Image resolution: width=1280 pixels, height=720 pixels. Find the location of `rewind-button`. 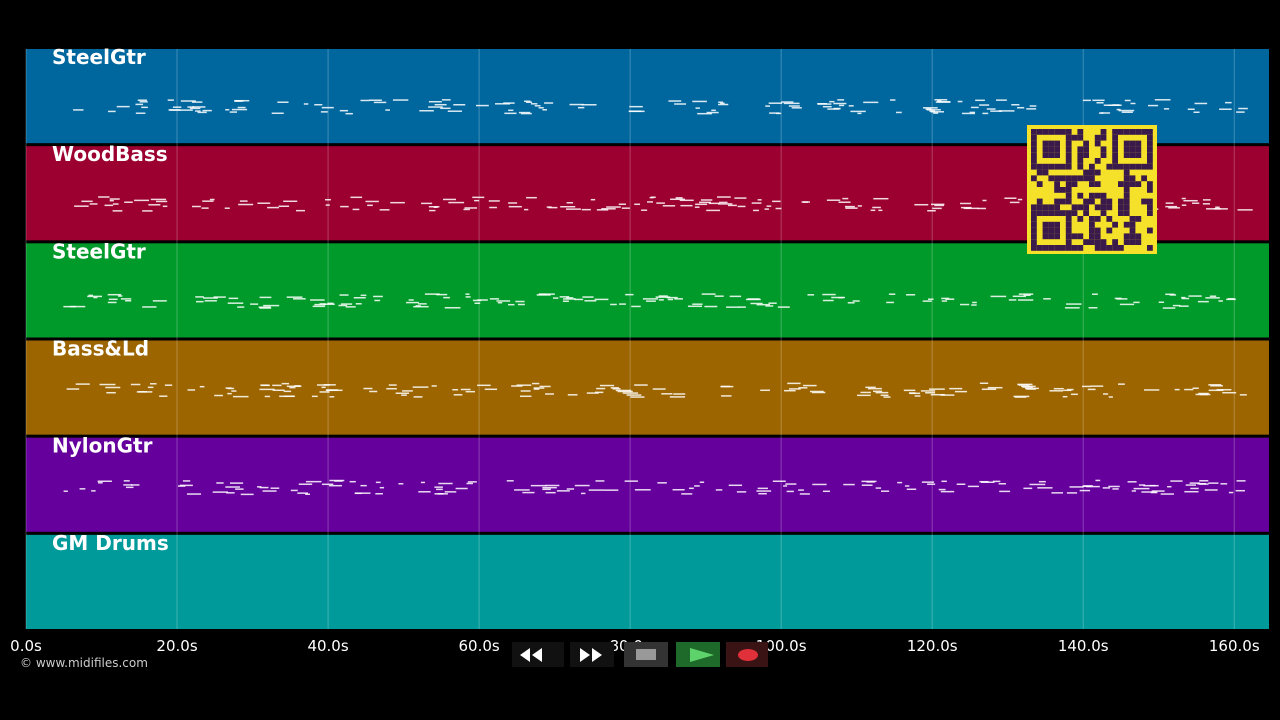

rewind-button is located at coordinates (538, 654).